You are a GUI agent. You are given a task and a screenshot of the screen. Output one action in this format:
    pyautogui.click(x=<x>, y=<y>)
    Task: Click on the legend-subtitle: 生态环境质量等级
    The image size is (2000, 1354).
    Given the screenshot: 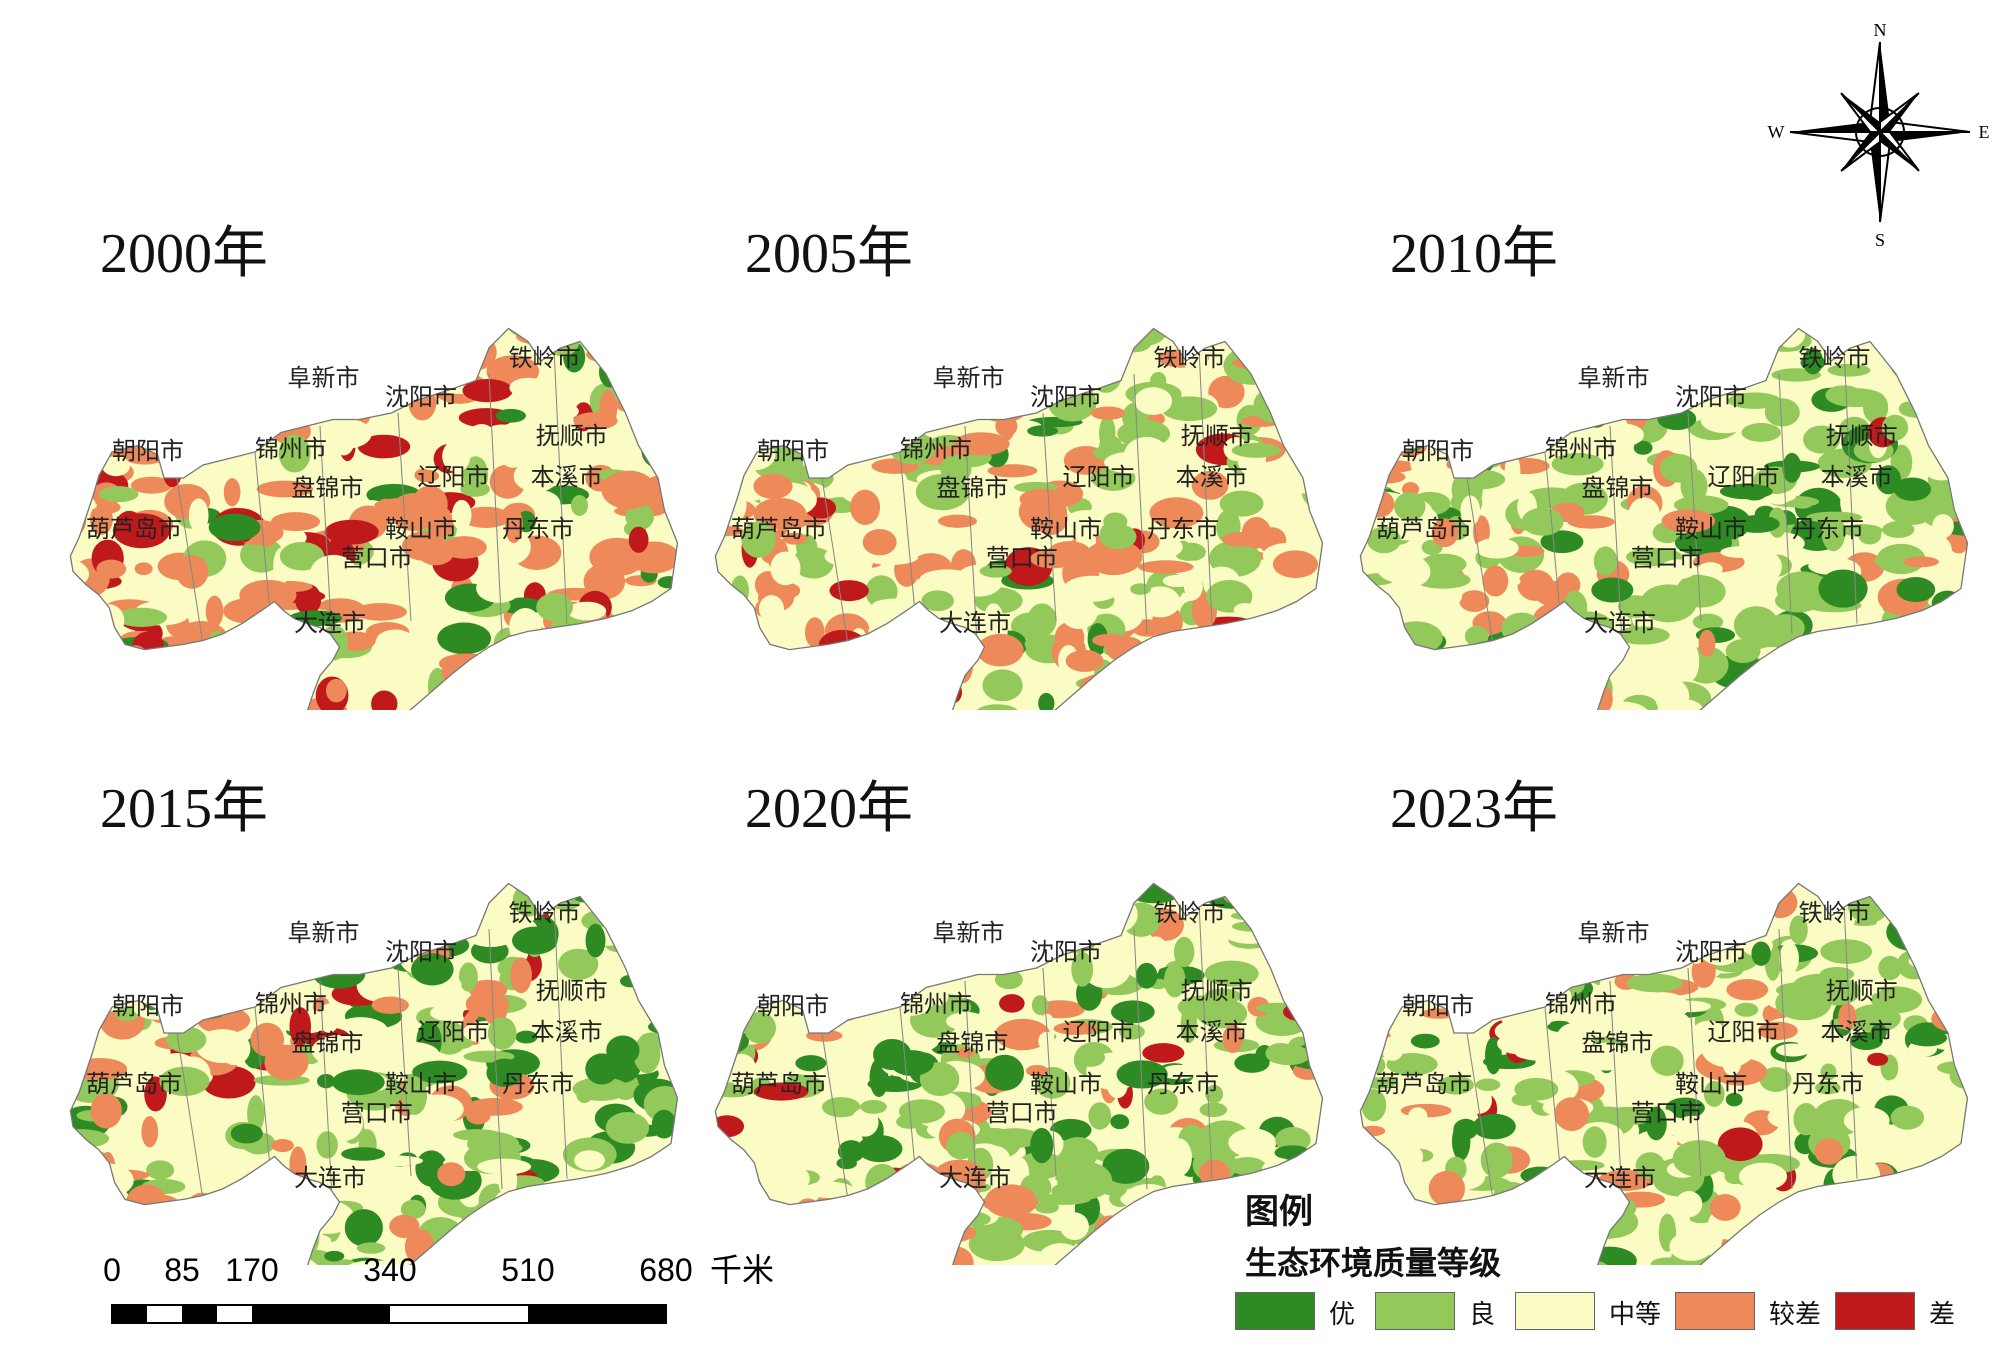 What is the action you would take?
    pyautogui.click(x=1373, y=1263)
    